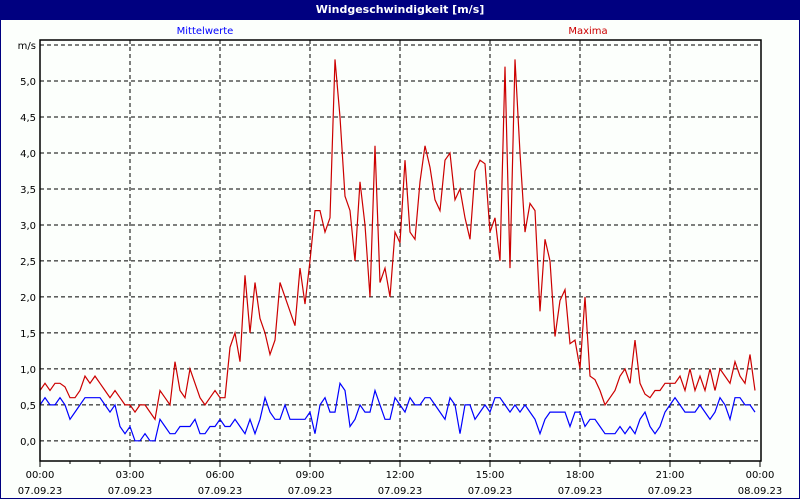  Describe the element at coordinates (400, 475) in the screenshot. I see `x-tick-time: 12:00` at that location.